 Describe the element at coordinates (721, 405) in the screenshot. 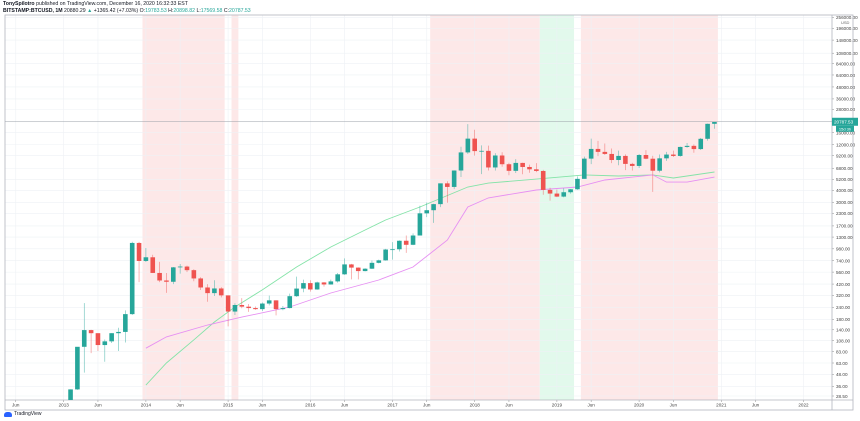

I see `time-tick-label: 2021` at that location.